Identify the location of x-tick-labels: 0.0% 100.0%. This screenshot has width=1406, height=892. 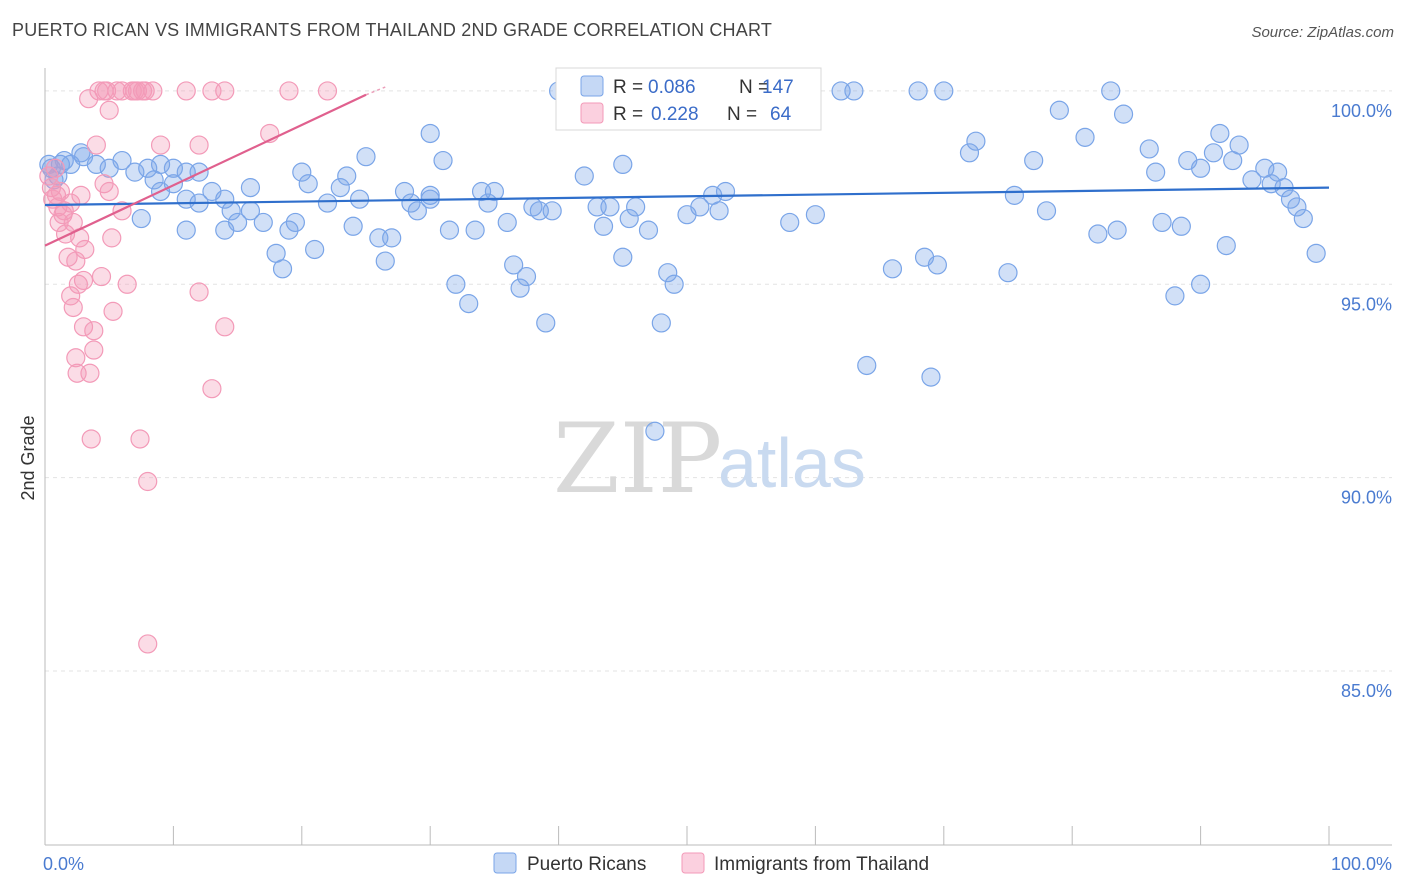
(717, 864).